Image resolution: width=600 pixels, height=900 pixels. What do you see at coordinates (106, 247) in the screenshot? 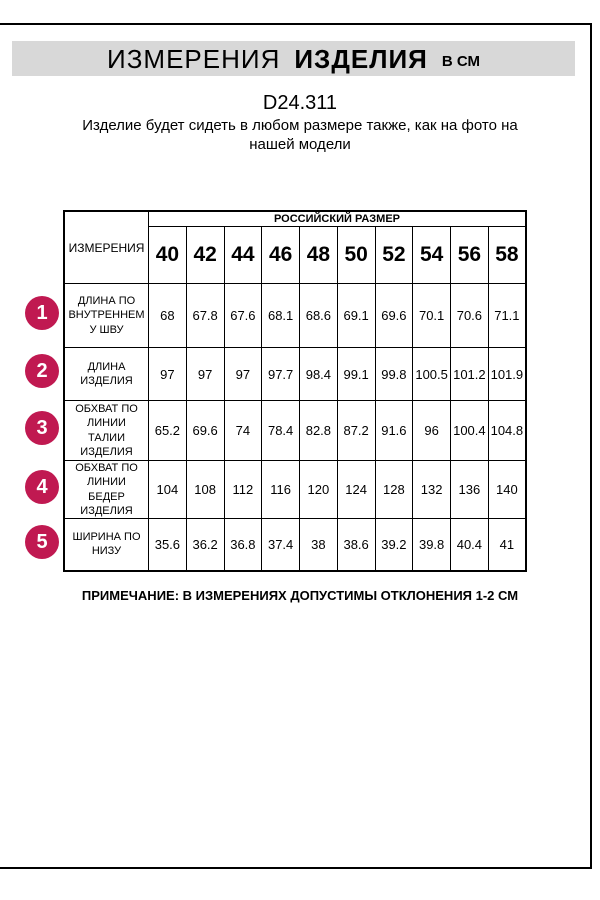
I see `measurements-column-header: ИЗМЕРЕНИЯ` at bounding box center [106, 247].